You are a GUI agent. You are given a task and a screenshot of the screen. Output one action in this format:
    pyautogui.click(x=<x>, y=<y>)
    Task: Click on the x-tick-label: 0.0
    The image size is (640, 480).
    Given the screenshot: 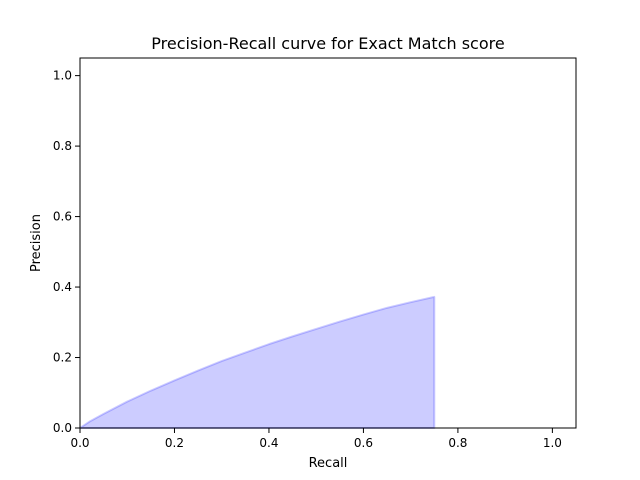 What is the action you would take?
    pyautogui.click(x=79, y=443)
    